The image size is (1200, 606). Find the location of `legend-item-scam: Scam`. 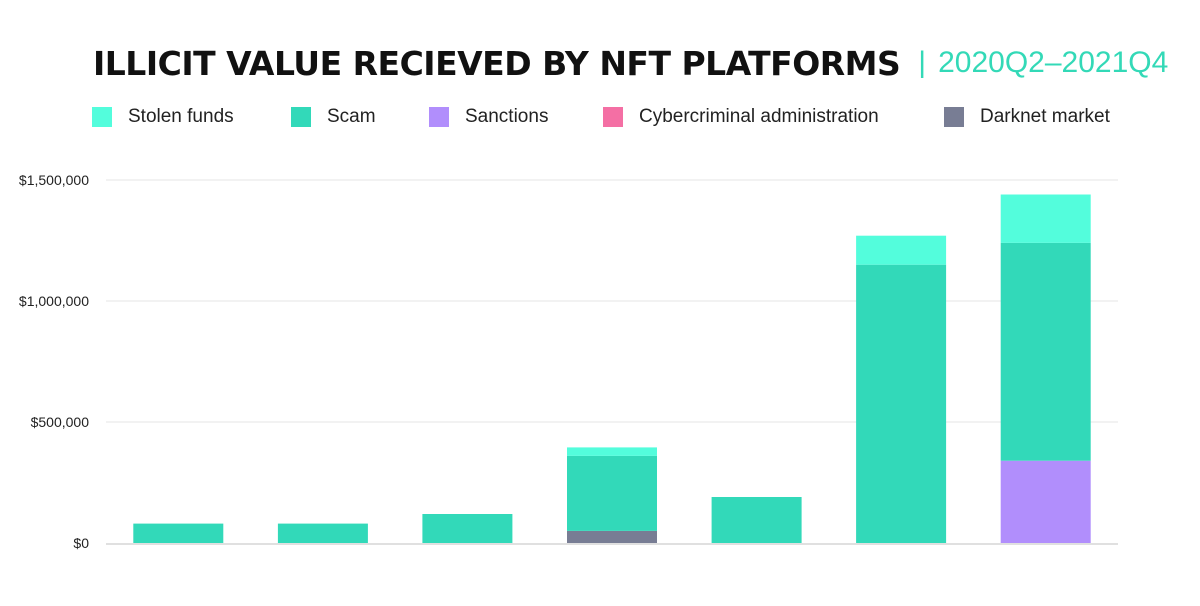

legend-item-scam: Scam is located at coordinates (333, 117).